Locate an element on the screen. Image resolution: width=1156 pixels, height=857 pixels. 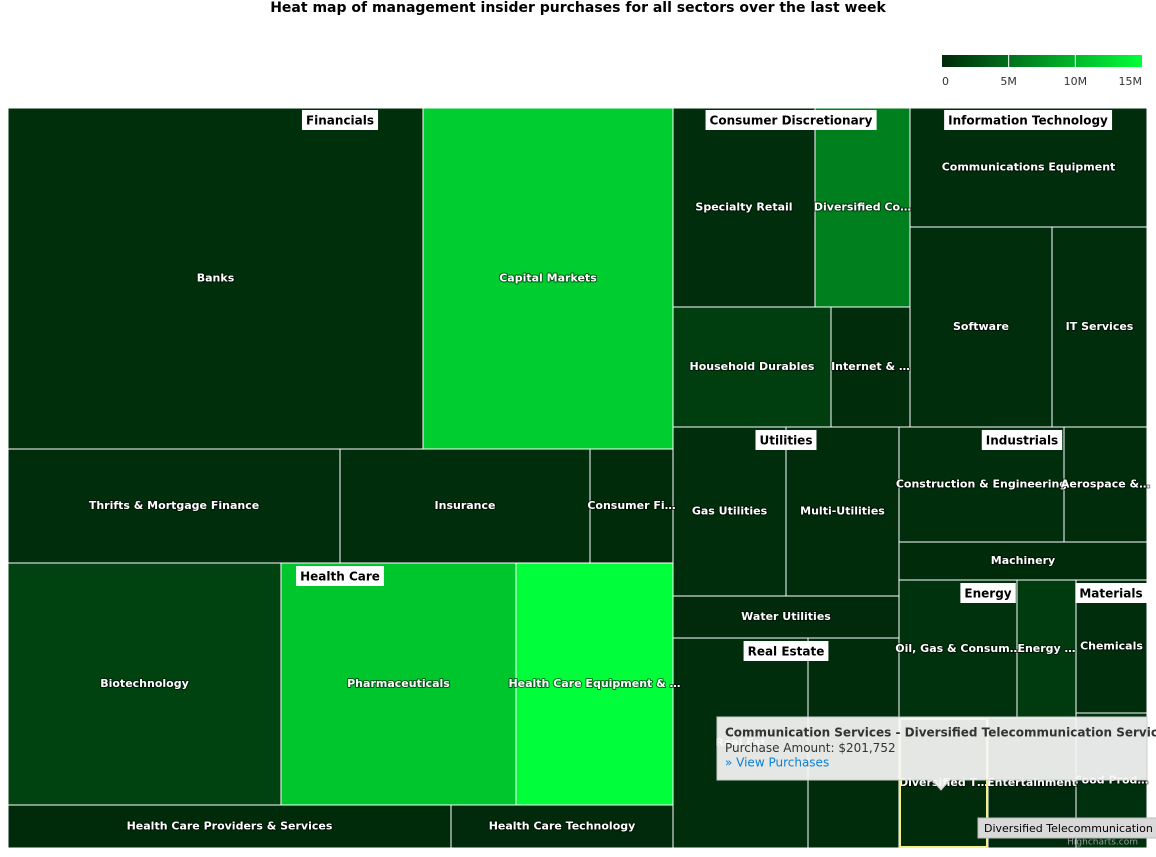
cell-label: Biotechnology is located at coordinates (144, 683).